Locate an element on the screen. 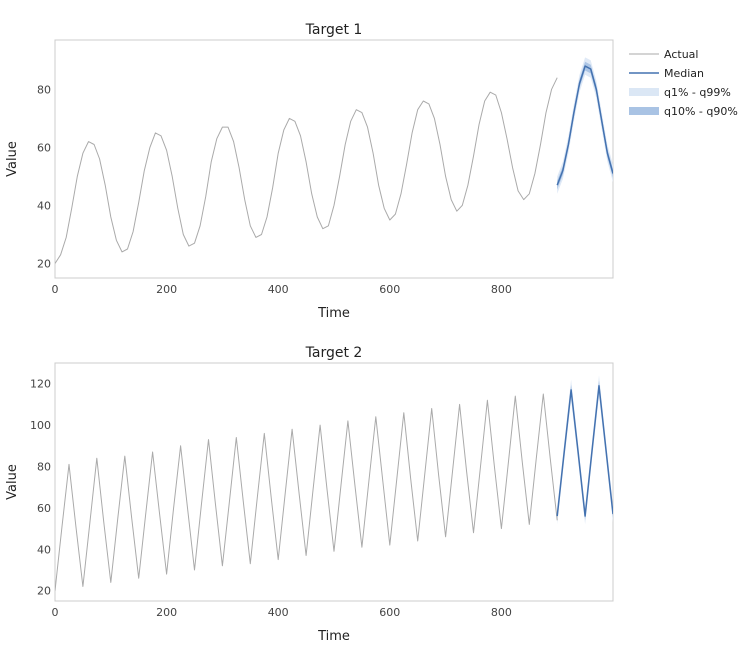 Image resolution: width=750 pixels, height=654 pixels. legend-swatch-band_outer is located at coordinates (644, 92).